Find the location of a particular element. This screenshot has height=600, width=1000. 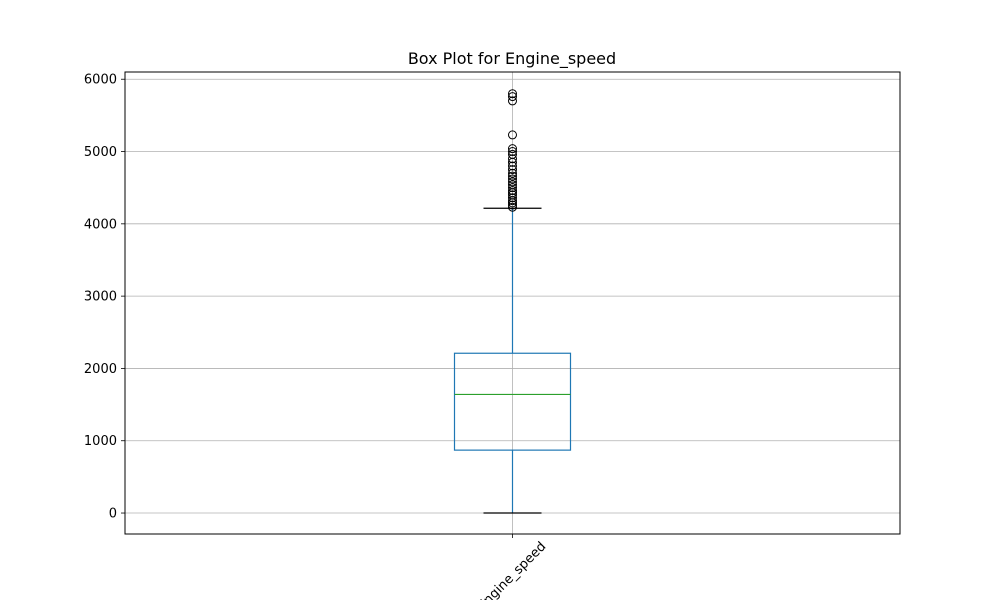

y-tick-label: 1000 is located at coordinates (100, 441).